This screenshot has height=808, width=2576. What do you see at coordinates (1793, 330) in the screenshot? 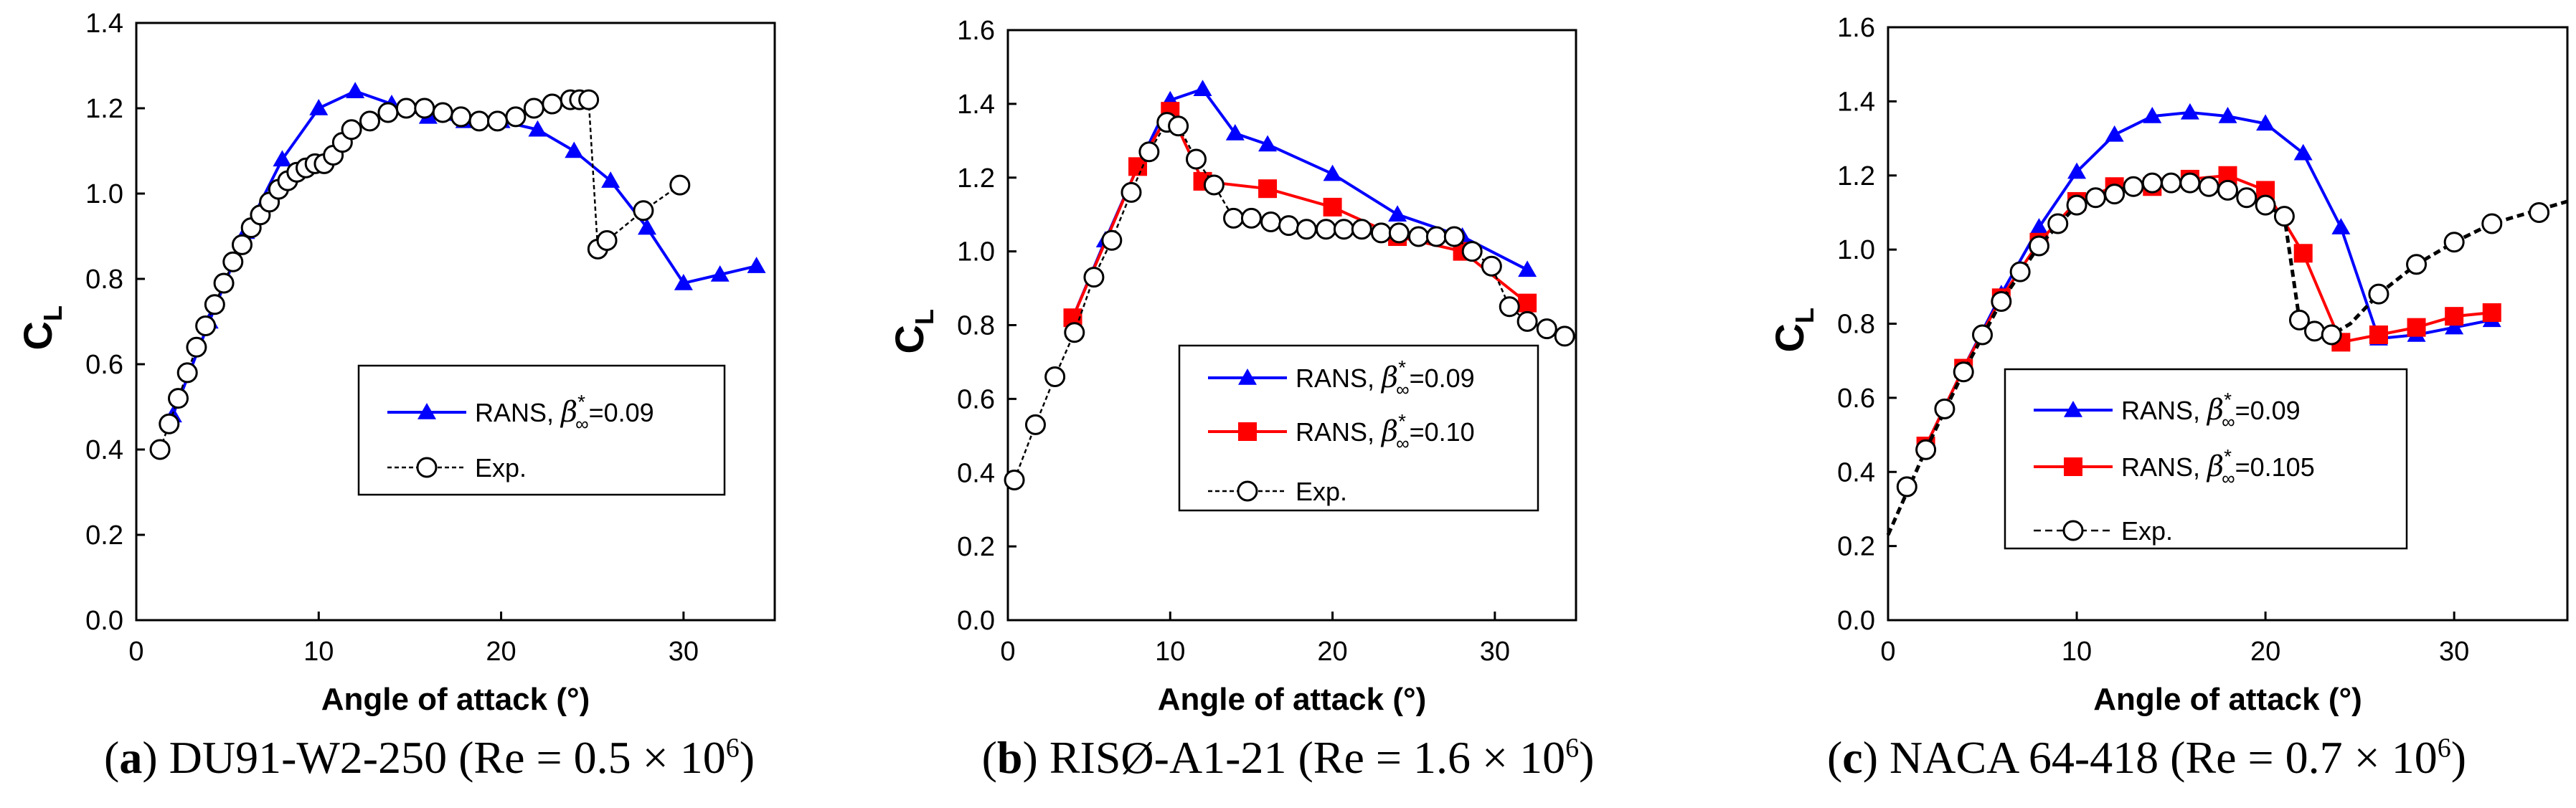
I see `y-axis-label: CL` at bounding box center [1793, 330].